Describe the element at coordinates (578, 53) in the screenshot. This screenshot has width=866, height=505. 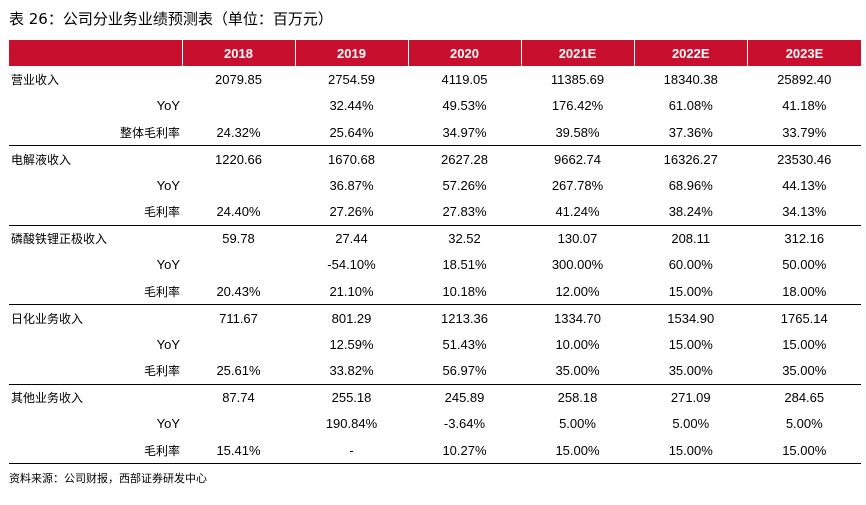
I see `header-cell-year: 2021E` at that location.